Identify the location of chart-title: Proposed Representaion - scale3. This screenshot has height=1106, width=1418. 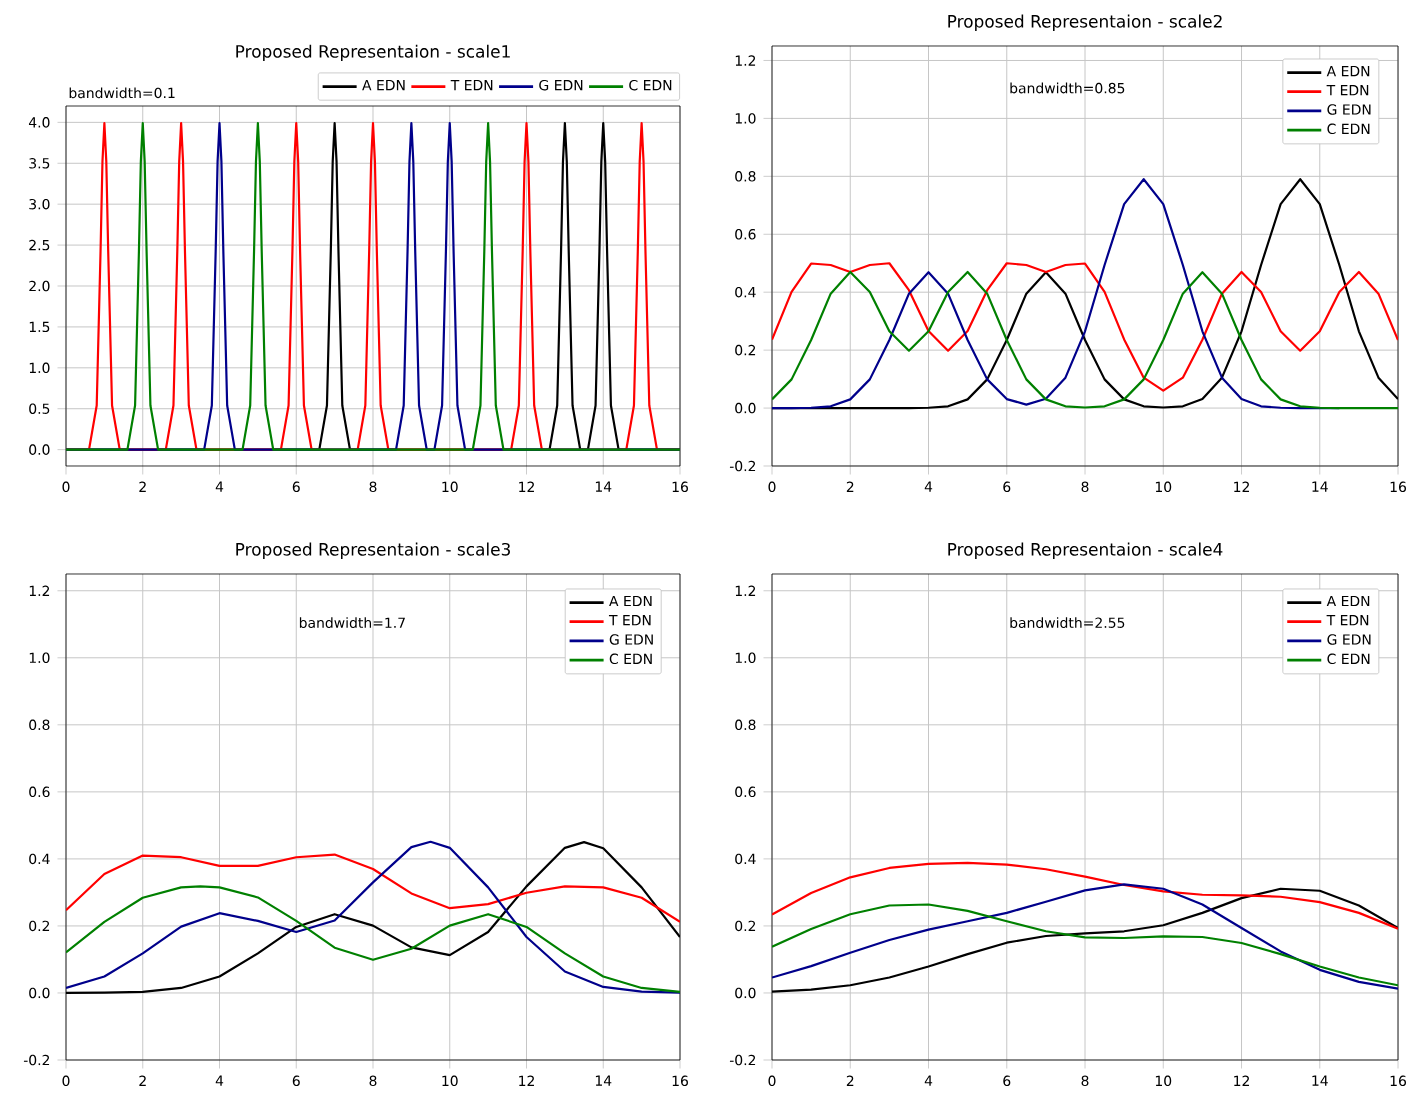
(373, 550).